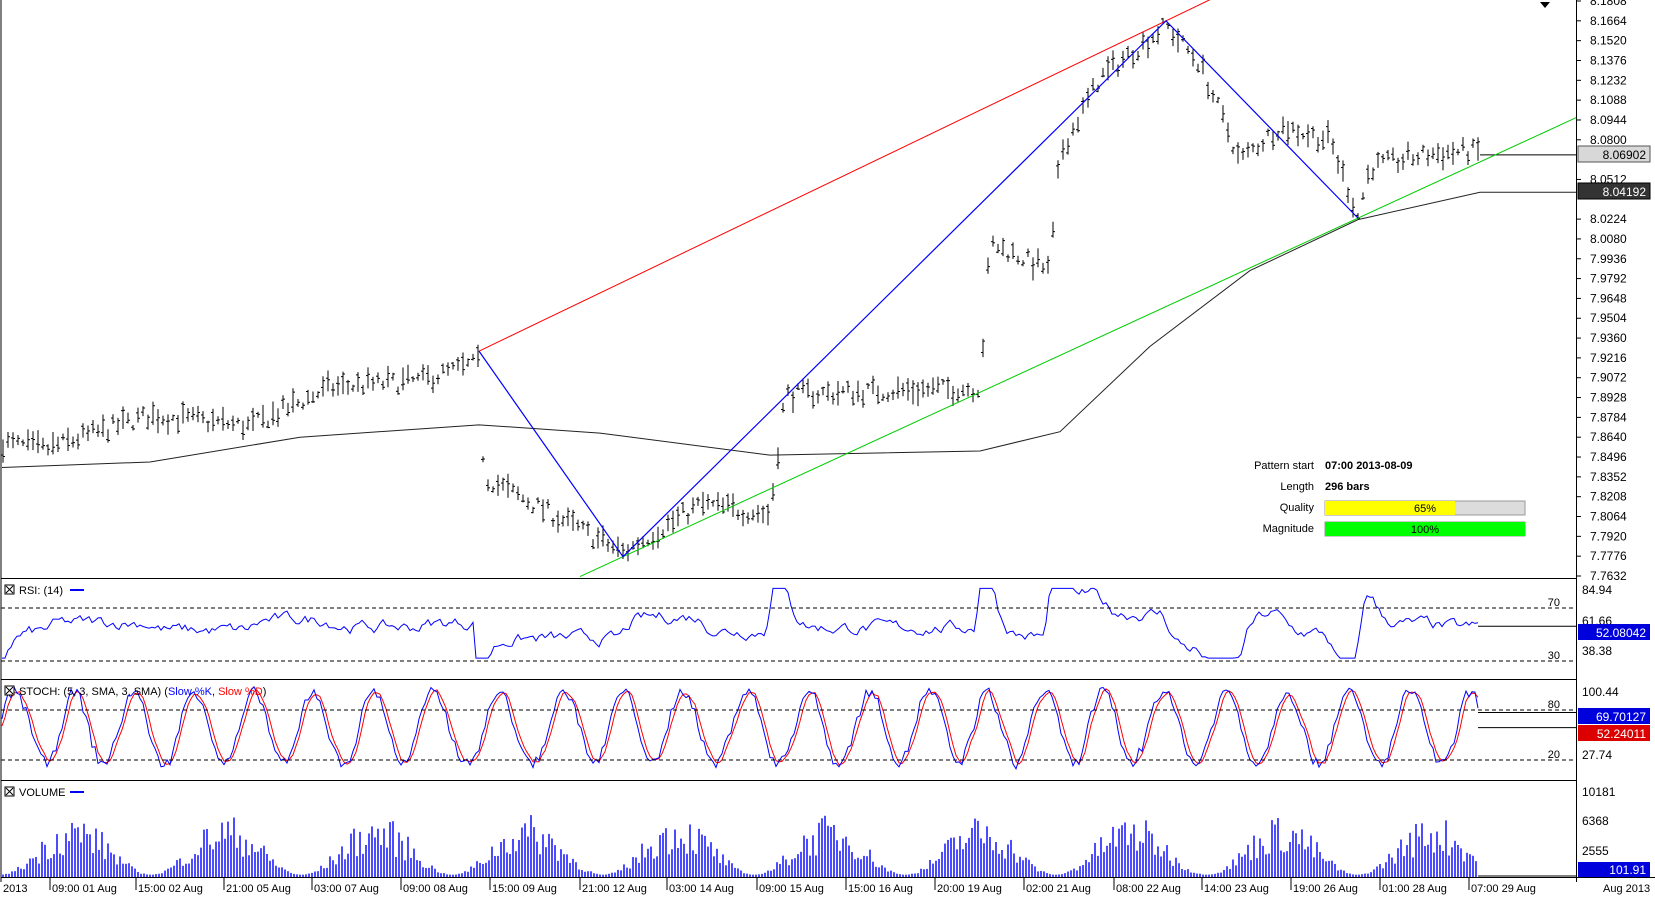 The height and width of the screenshot is (897, 1655). I want to click on price-tick-label: 7.9504, so click(1608, 318).